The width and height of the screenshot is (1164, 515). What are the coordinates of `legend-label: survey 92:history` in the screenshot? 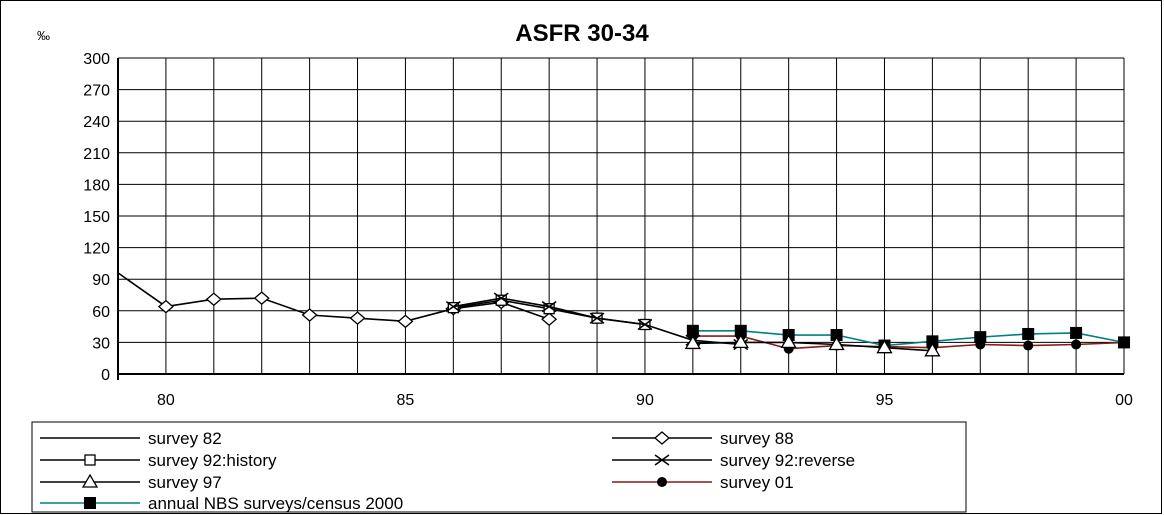 It's located at (212, 460).